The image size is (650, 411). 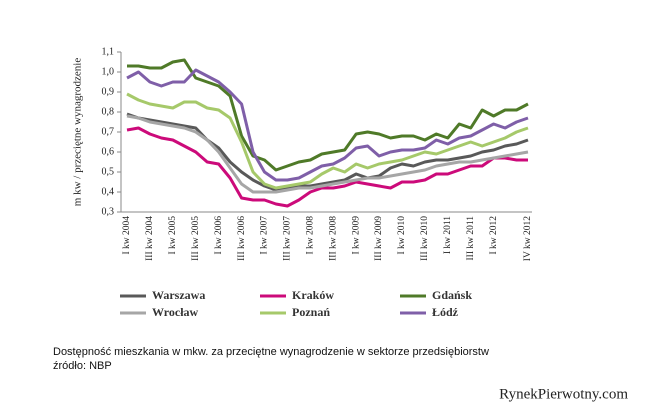 I want to click on legend-label: Kraków, so click(x=313, y=295).